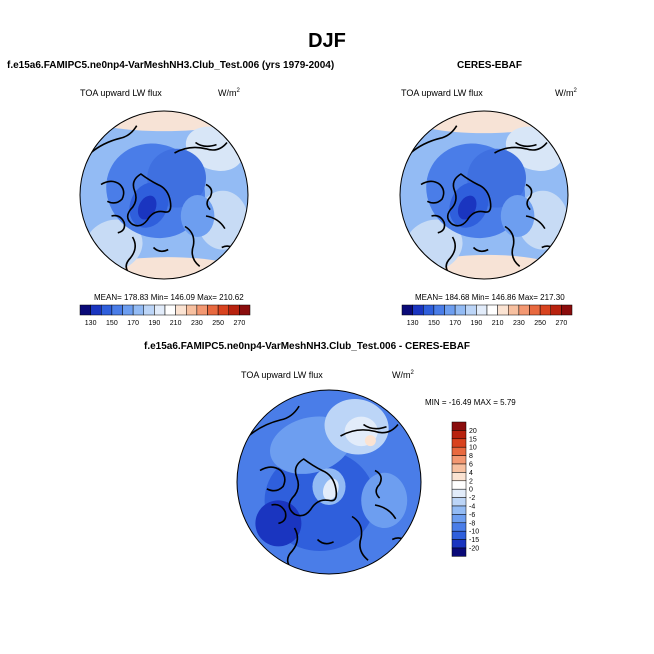  Describe the element at coordinates (434, 323) in the screenshot. I see `obs-colorbar-tick: 150` at that location.